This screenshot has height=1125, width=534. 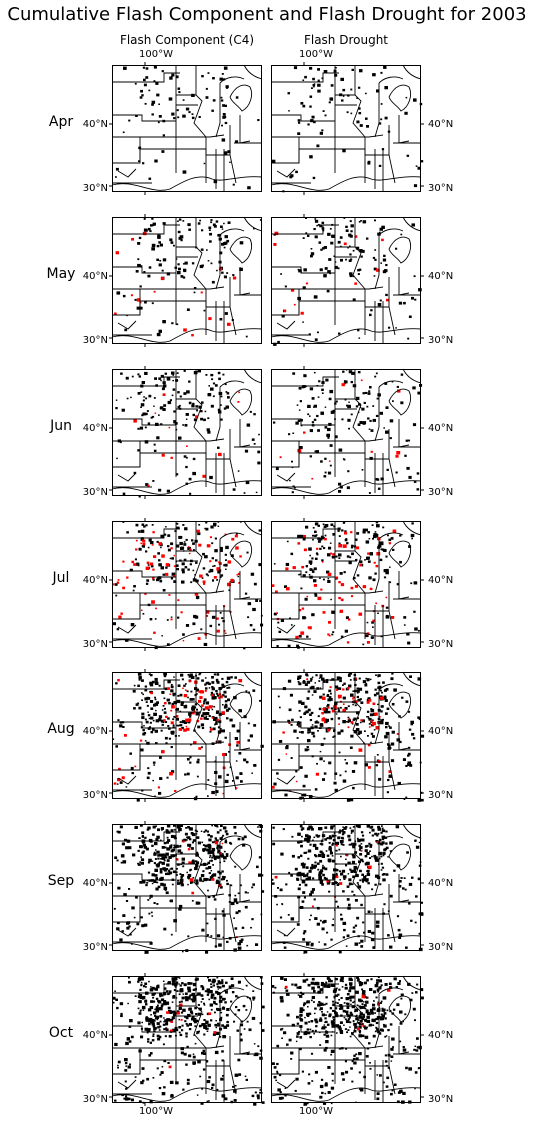 What do you see at coordinates (346, 584) in the screenshot?
I see `map-background` at bounding box center [346, 584].